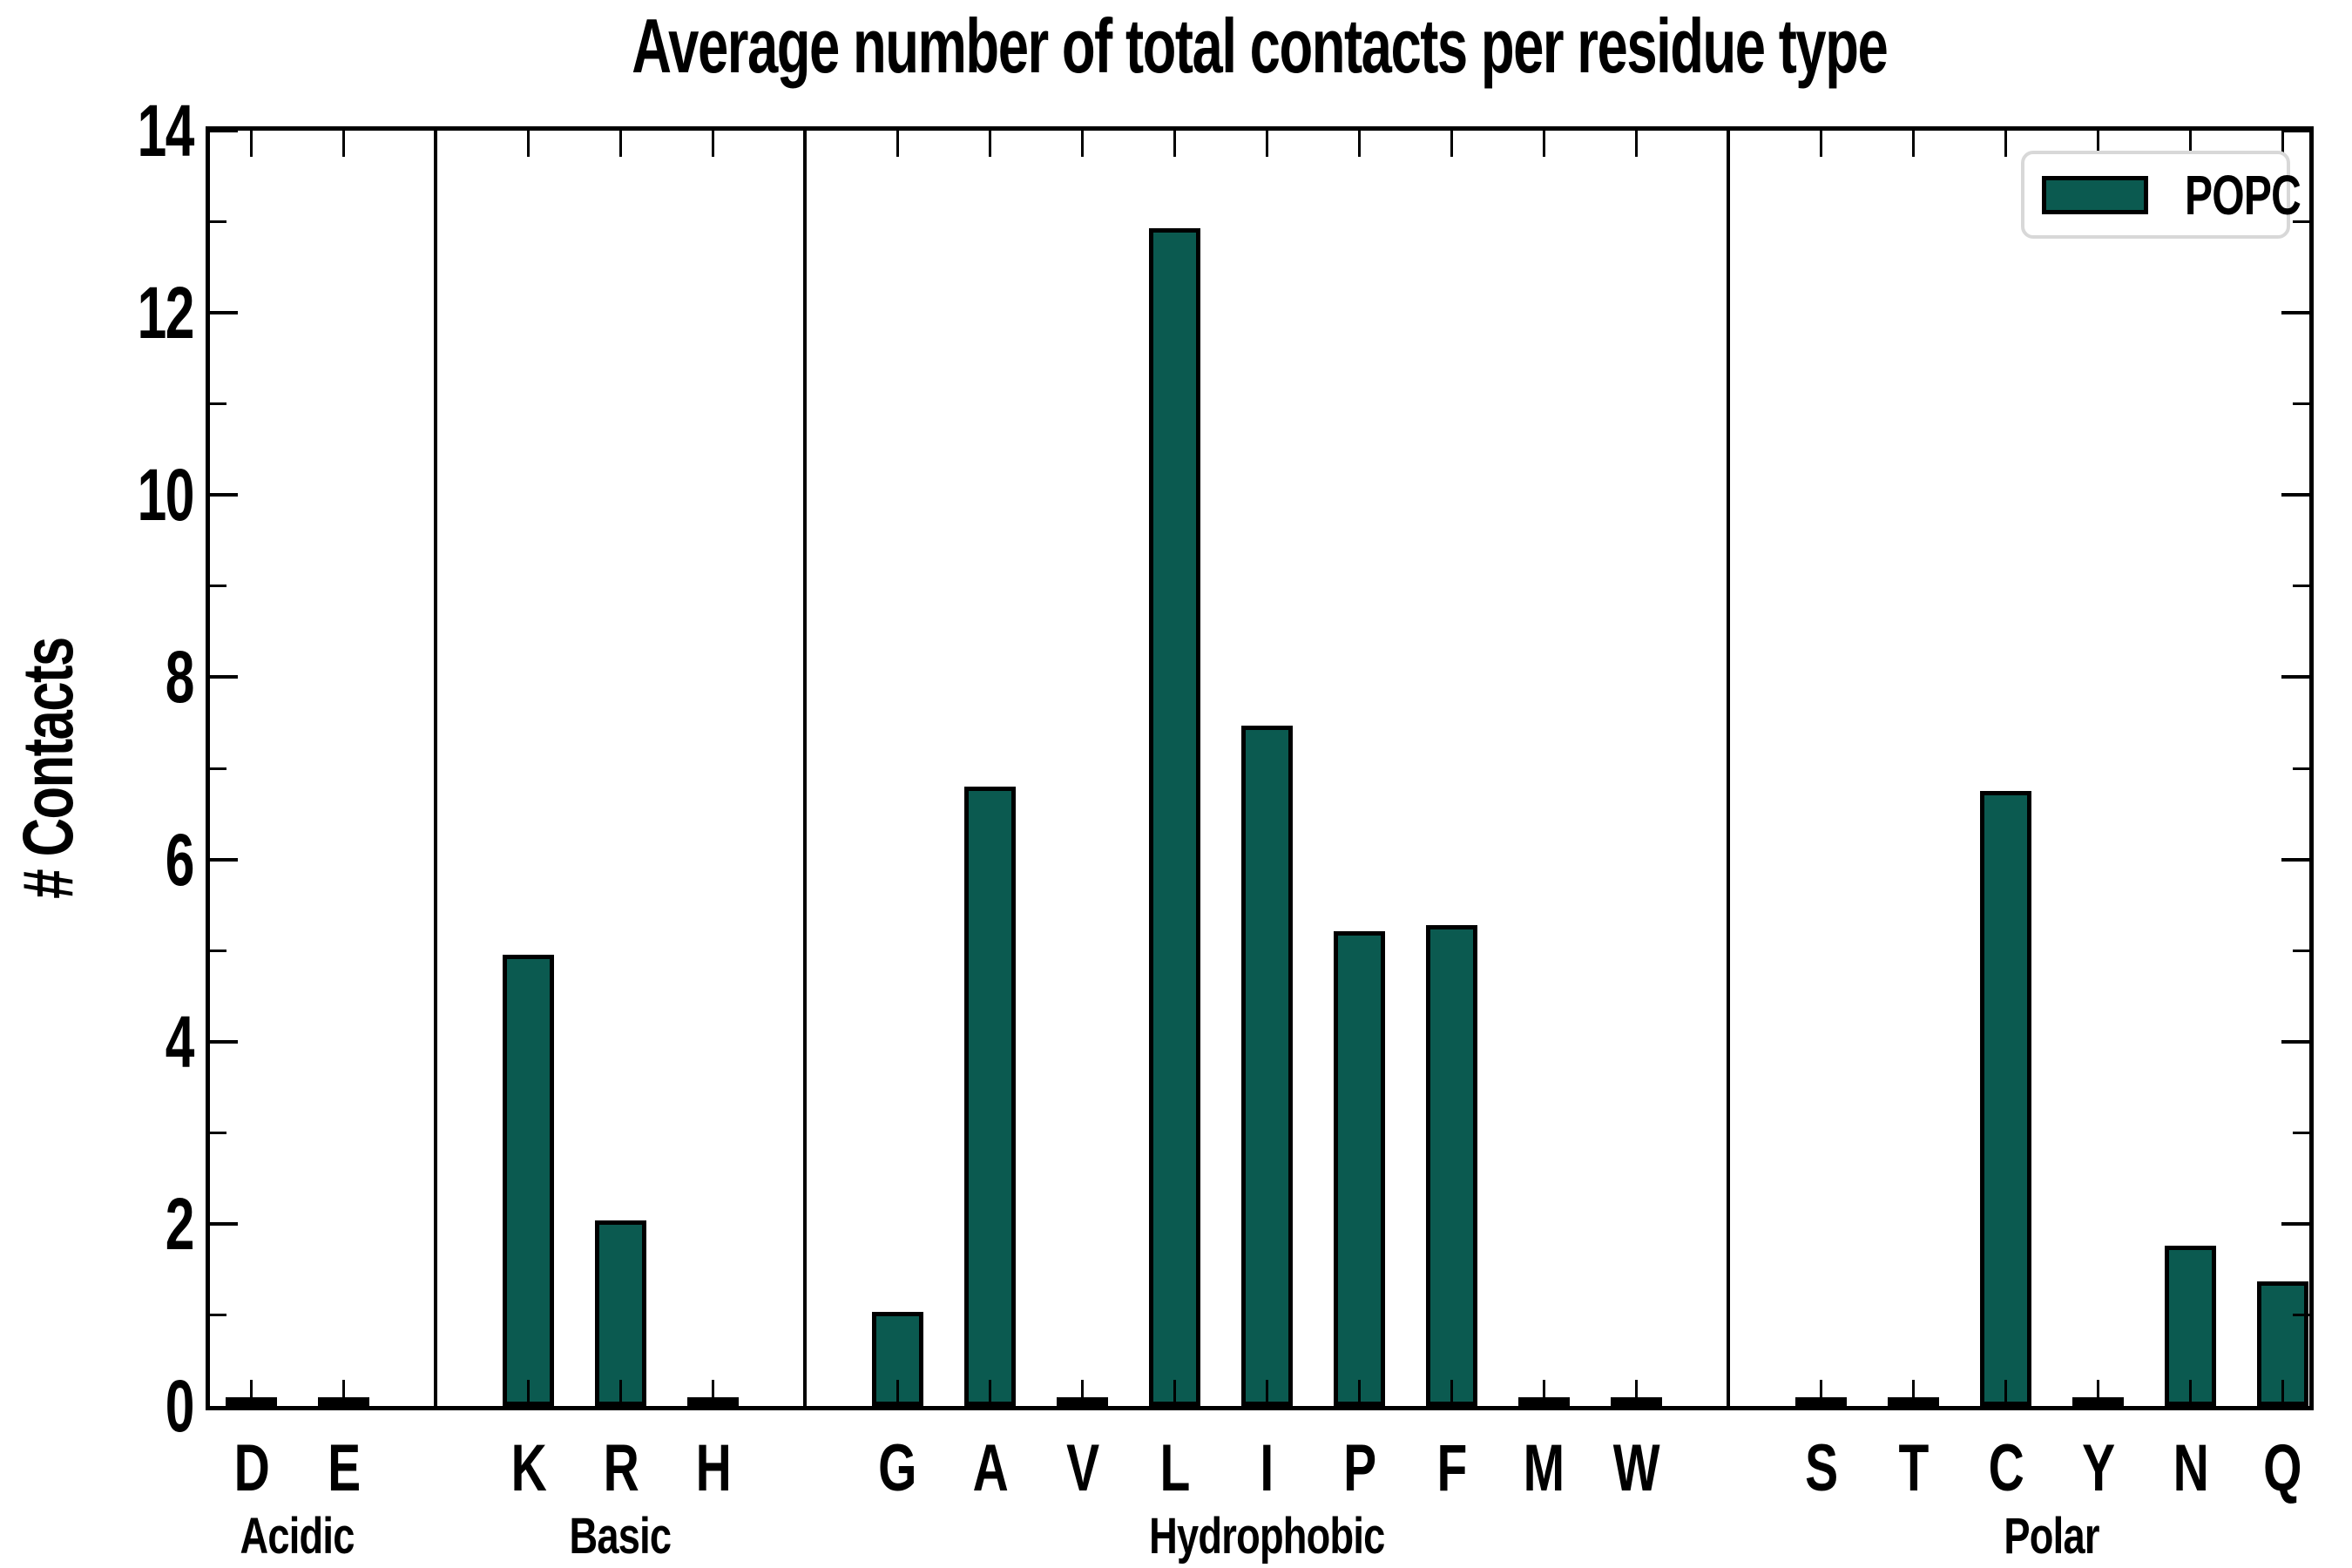 The image size is (2352, 1568). Describe the element at coordinates (989, 144) in the screenshot. I see `x-tick-top-A` at that location.